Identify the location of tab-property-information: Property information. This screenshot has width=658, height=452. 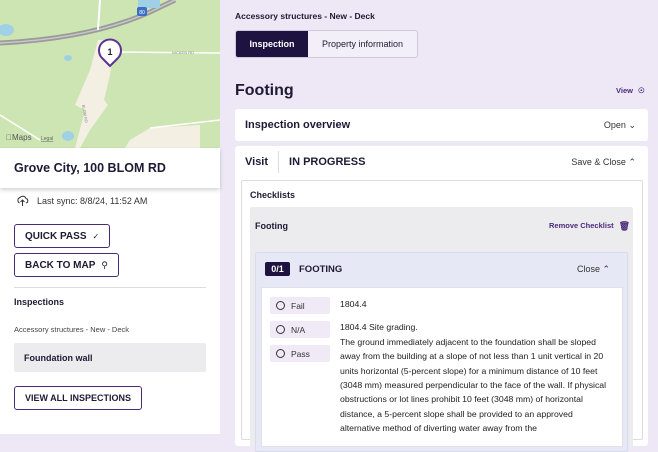
(362, 44).